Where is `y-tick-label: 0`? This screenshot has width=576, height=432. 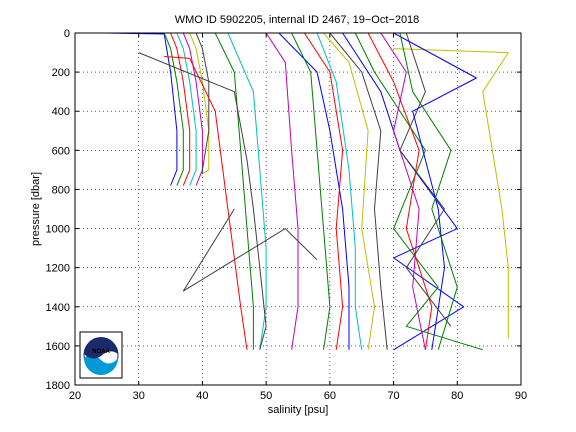 y-tick-label: 0 is located at coordinates (67, 34).